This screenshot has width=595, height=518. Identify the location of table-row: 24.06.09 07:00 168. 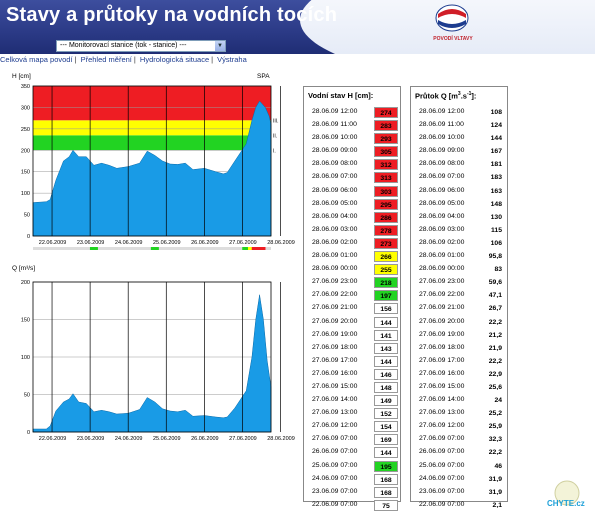
(352, 479).